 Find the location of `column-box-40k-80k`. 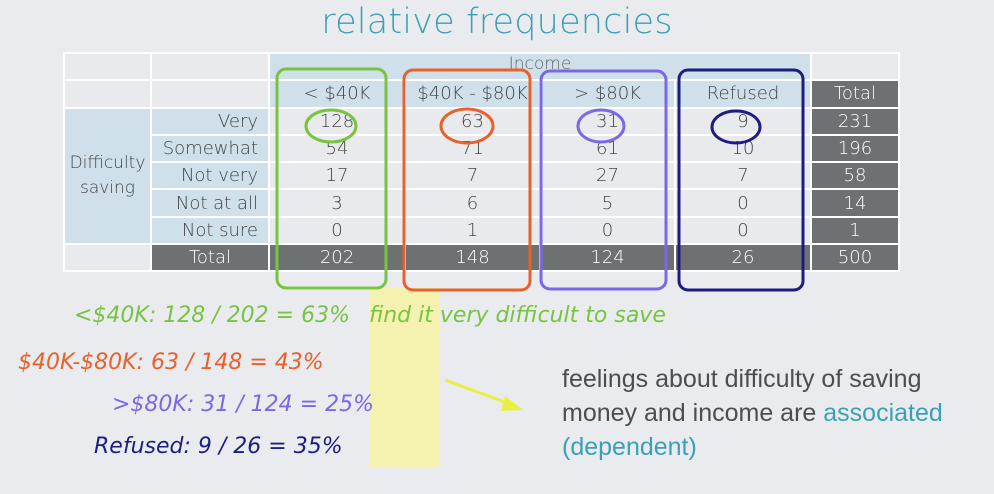

column-box-40k-80k is located at coordinates (467, 180).